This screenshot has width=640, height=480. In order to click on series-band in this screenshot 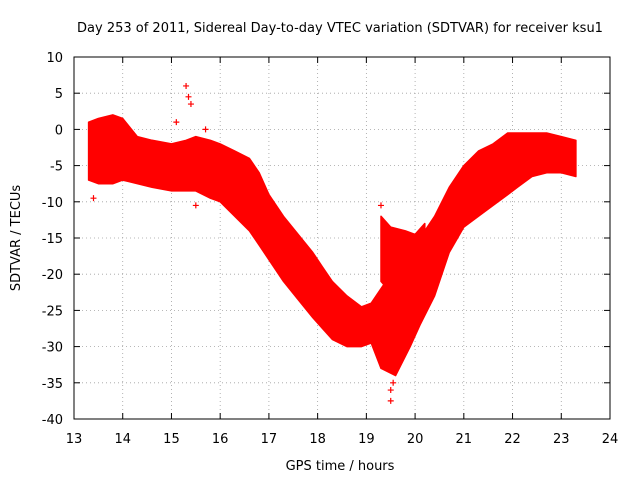, I will do `click(403, 254)`.